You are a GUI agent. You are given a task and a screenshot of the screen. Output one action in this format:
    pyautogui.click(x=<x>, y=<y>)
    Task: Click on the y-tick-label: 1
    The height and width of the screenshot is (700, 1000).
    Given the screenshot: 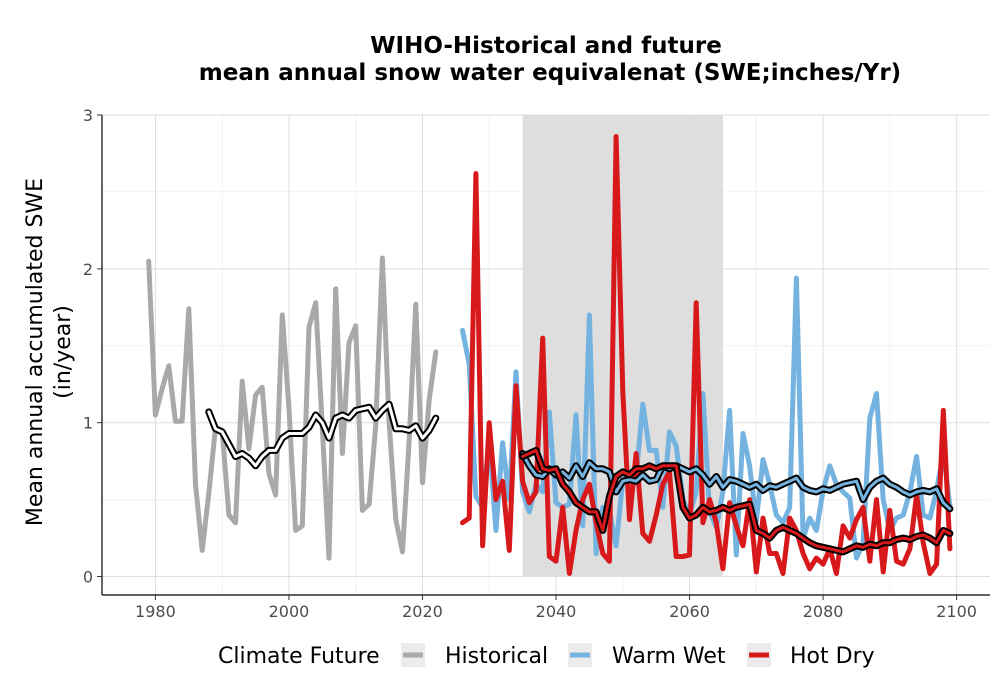 What is the action you would take?
    pyautogui.click(x=88, y=423)
    